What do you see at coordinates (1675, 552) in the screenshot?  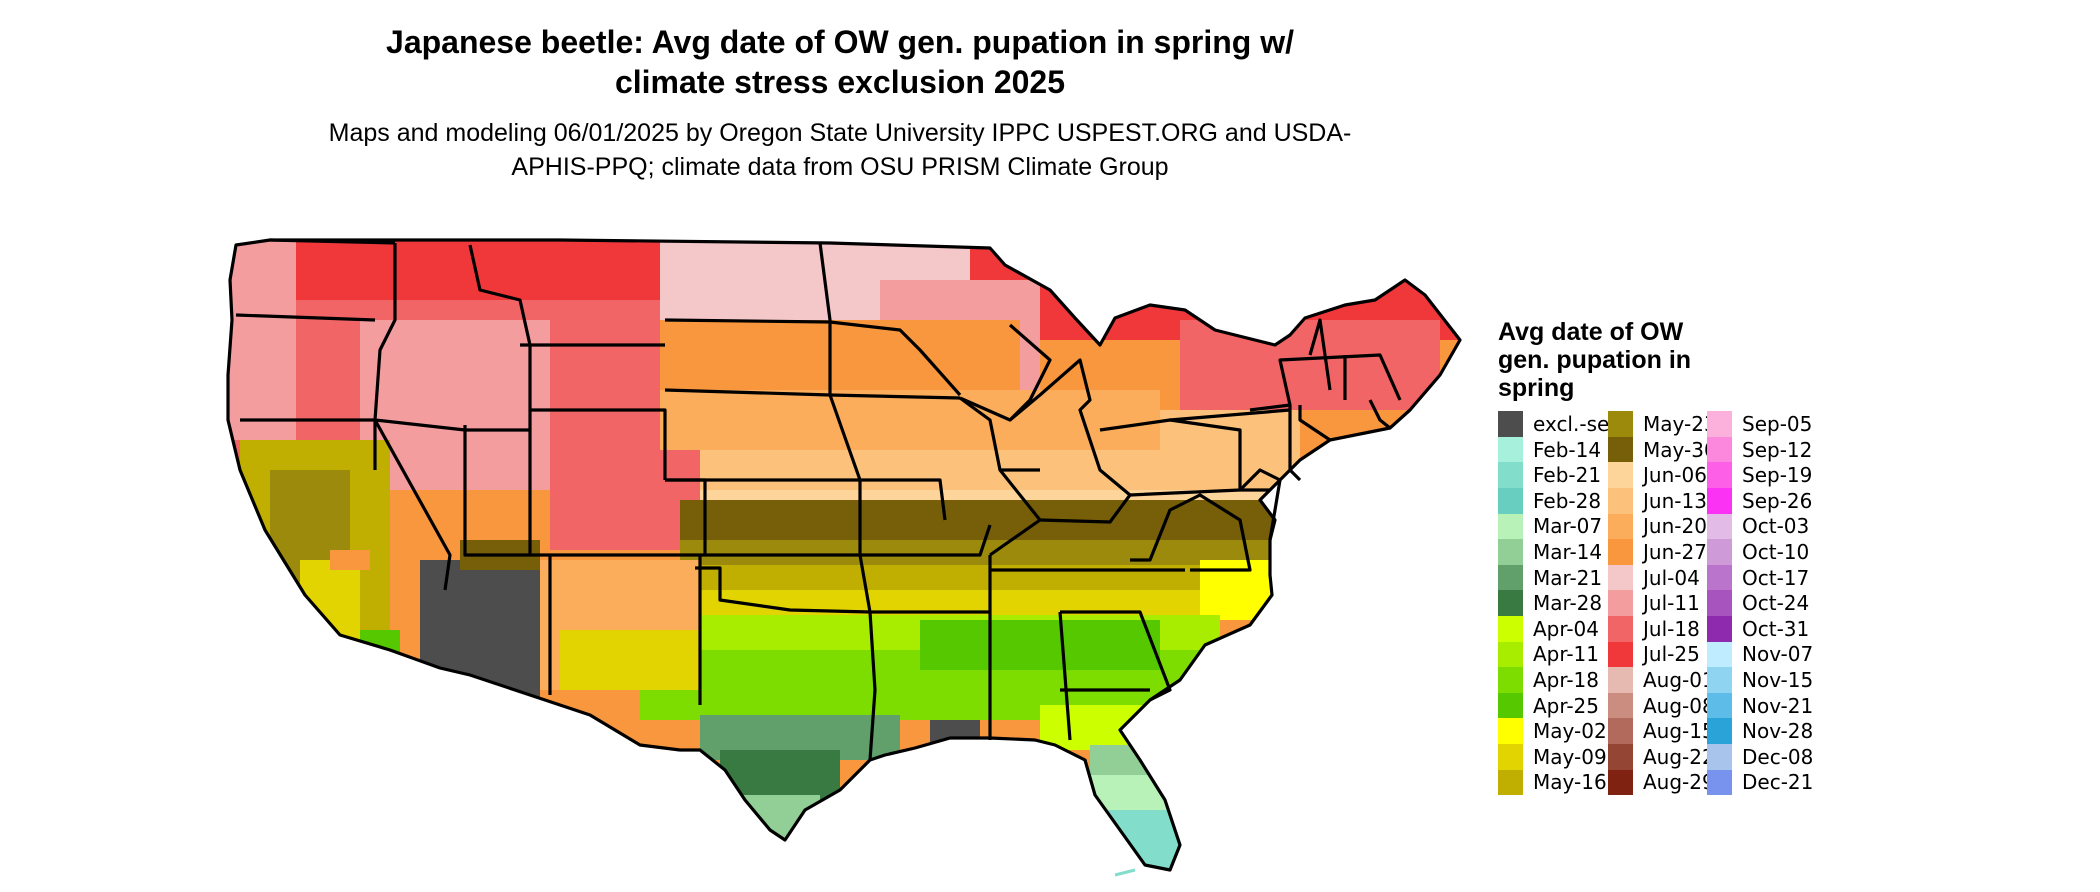 I see `legend-label: Jun-27` at bounding box center [1675, 552].